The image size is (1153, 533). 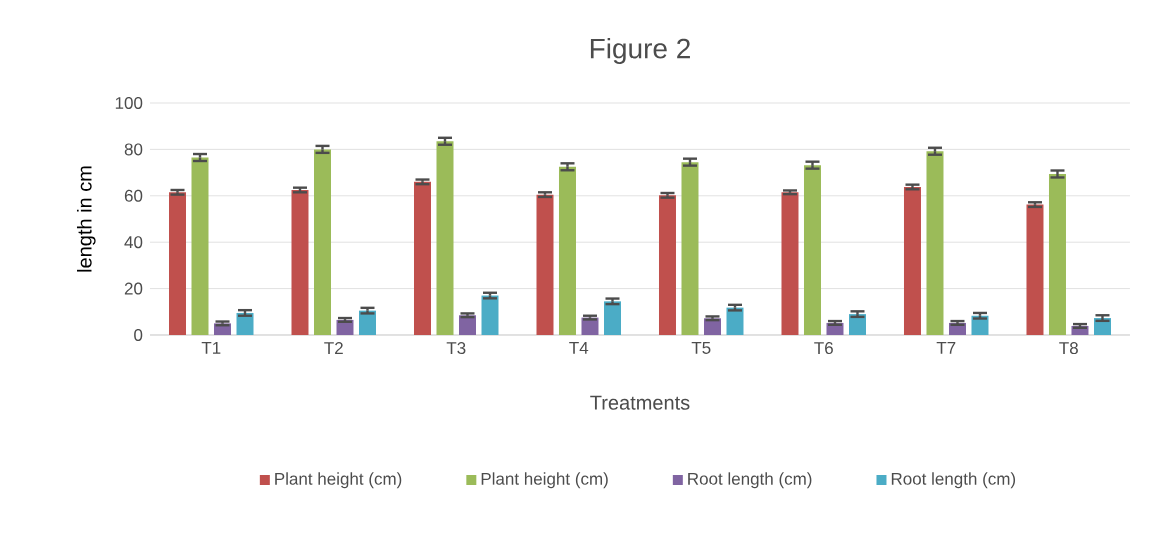 What do you see at coordinates (133, 288) in the screenshot?
I see `y-tick-label: 20` at bounding box center [133, 288].